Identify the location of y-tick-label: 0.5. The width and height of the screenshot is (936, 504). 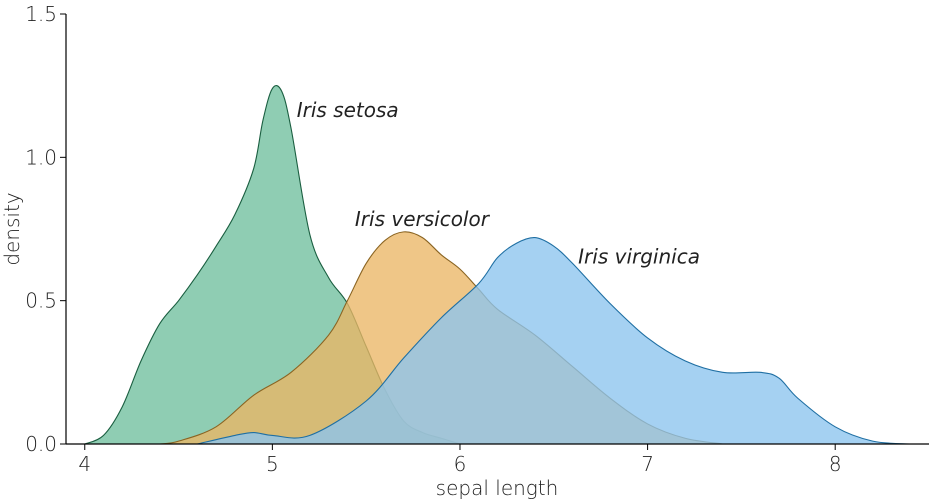
(41, 301).